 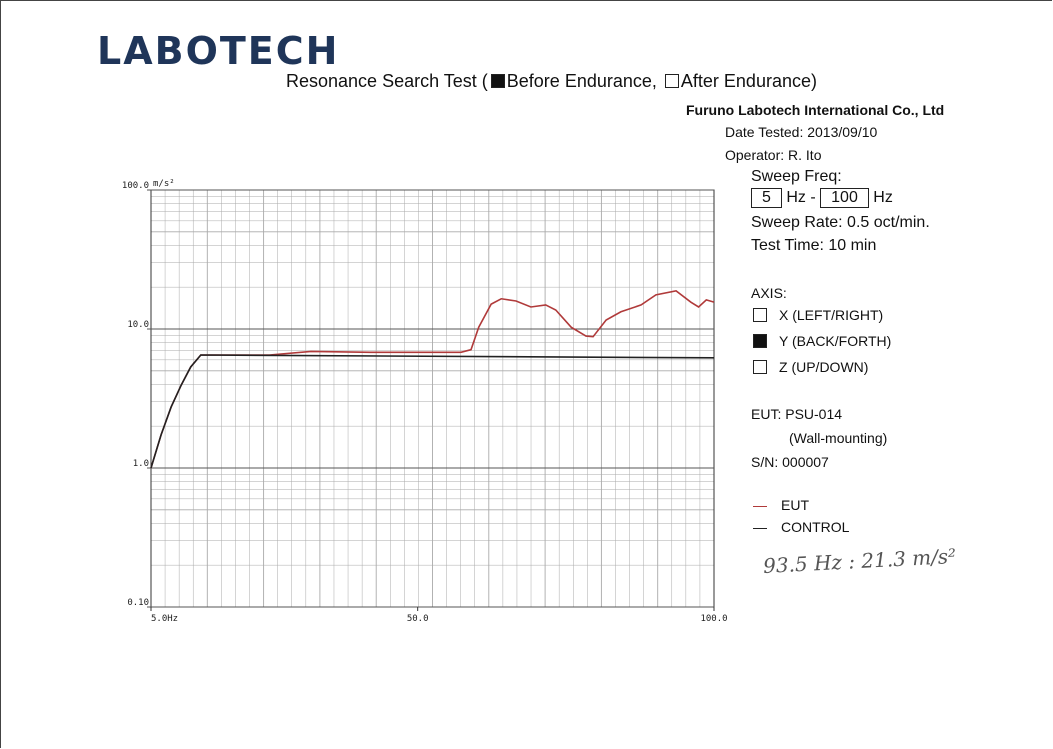 What do you see at coordinates (748, 81) in the screenshot?
I see `title-after: After Endurance)` at bounding box center [748, 81].